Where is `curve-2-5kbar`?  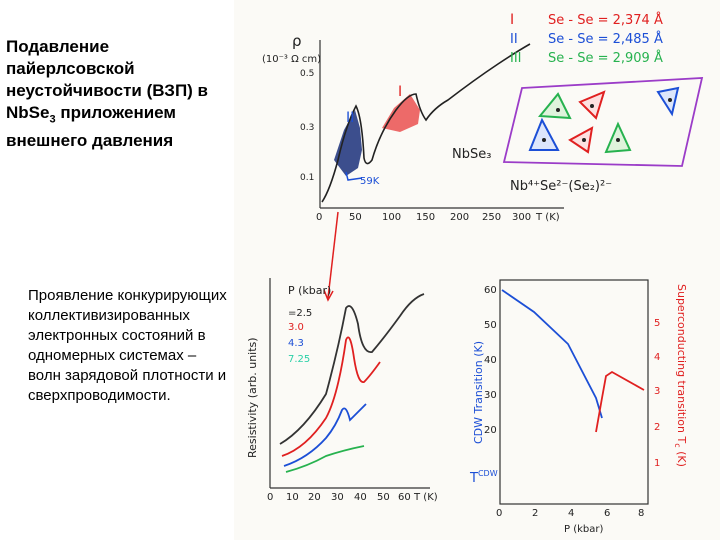
curve-2-5kbar is located at coordinates (352, 369).